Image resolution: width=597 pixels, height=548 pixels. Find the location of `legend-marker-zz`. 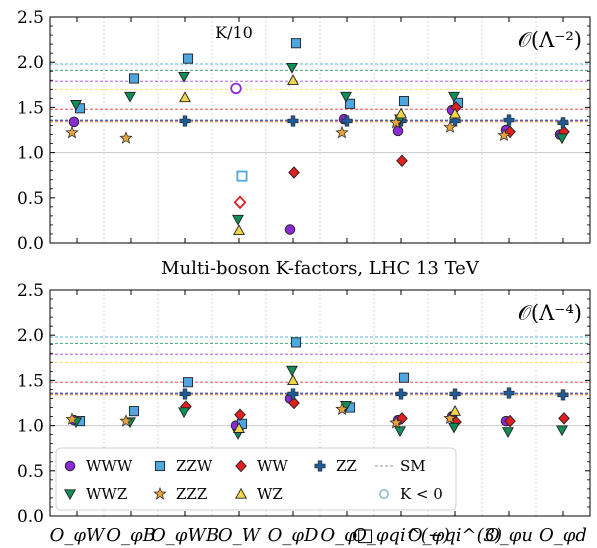

legend-marker-zz is located at coordinates (320, 466).